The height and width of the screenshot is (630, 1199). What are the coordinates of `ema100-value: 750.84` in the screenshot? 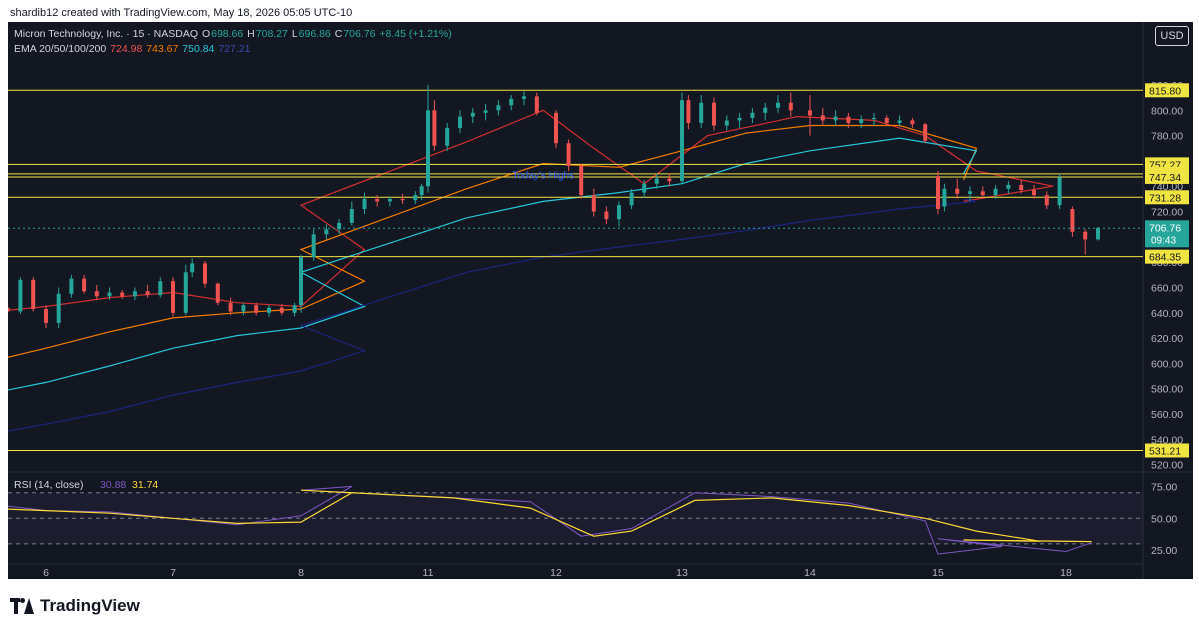 It's located at (198, 49).